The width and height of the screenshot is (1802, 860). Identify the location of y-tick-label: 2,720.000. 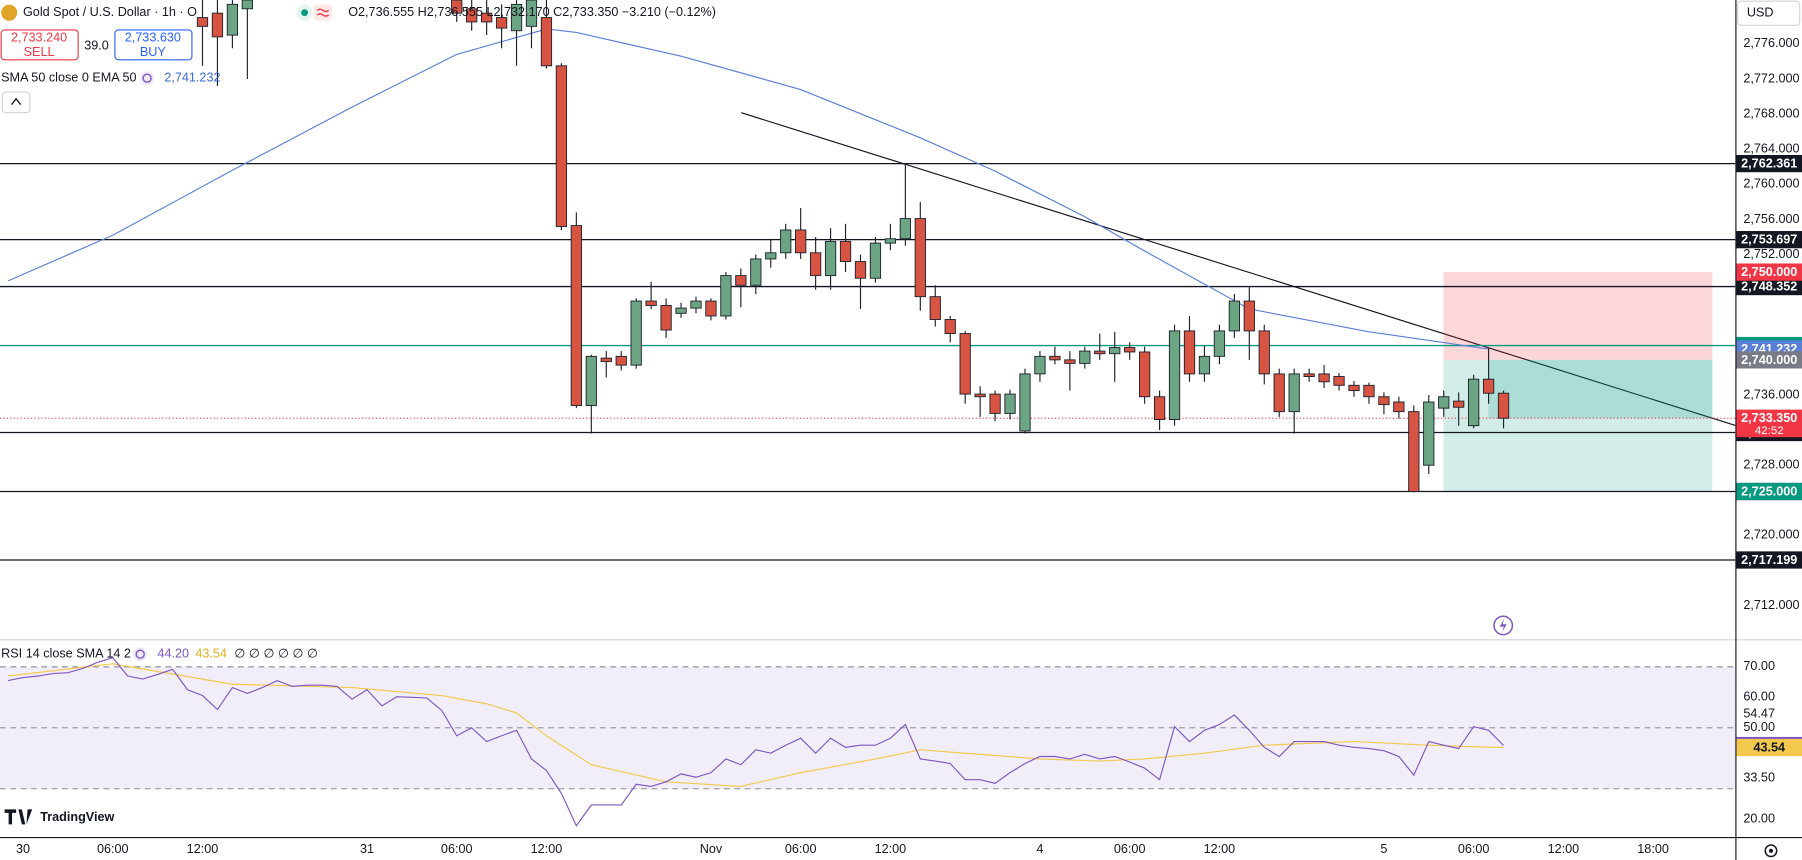
(1771, 535).